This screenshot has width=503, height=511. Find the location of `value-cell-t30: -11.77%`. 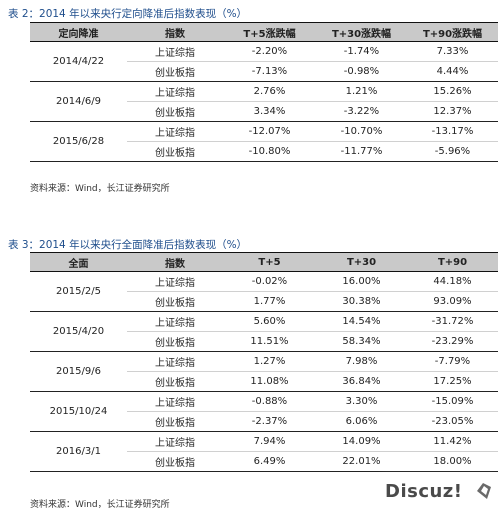

value-cell-t30: -11.77% is located at coordinates (361, 151).